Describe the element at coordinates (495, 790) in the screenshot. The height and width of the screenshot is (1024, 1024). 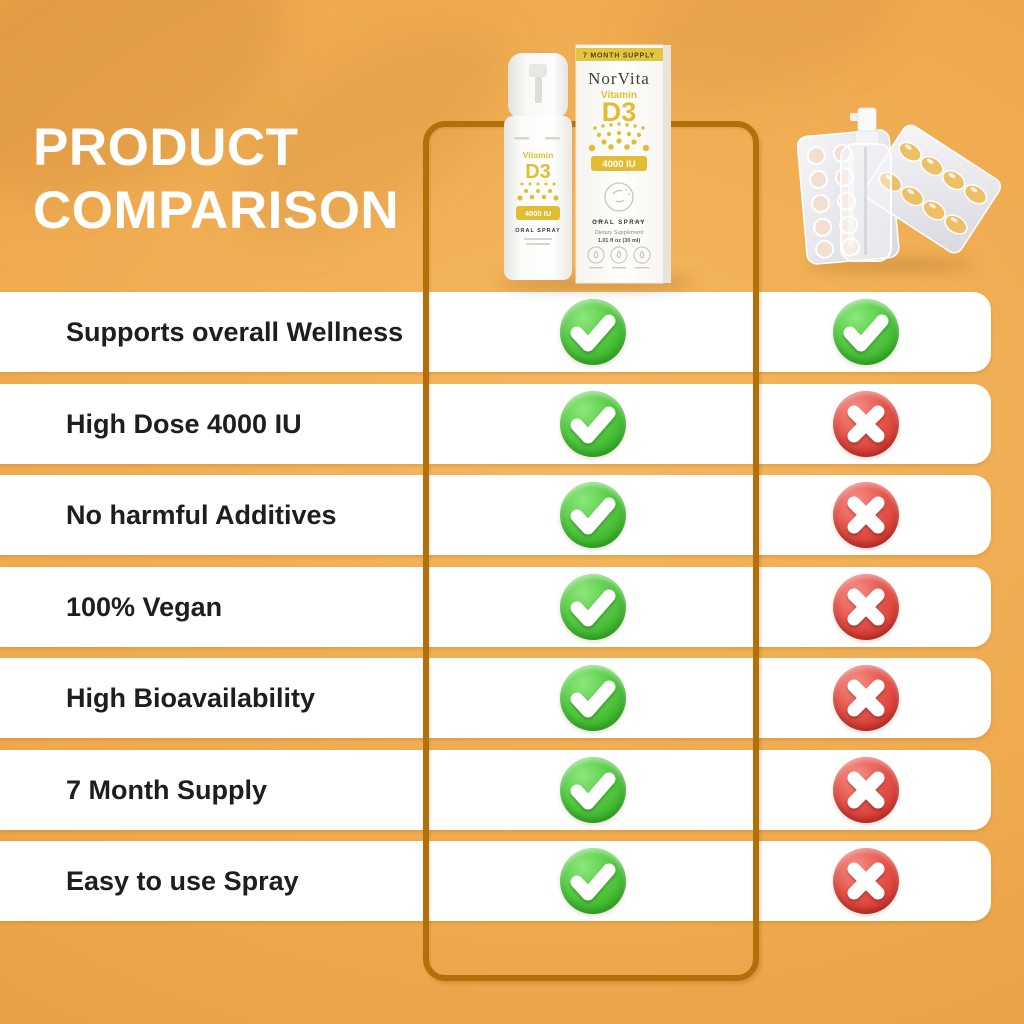
I see `feature-row: 7 Month Supply` at that location.